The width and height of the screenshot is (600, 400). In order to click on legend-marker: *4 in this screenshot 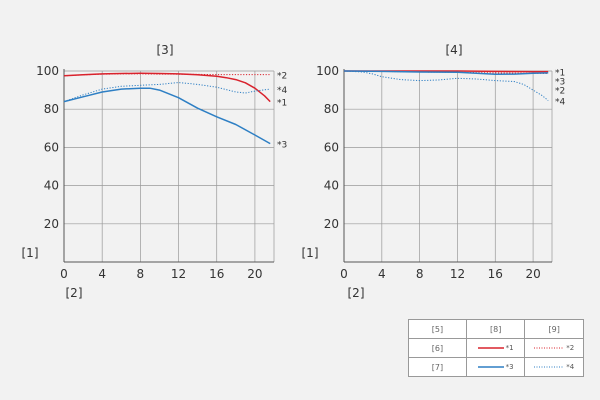, I will do `click(570, 366)`.